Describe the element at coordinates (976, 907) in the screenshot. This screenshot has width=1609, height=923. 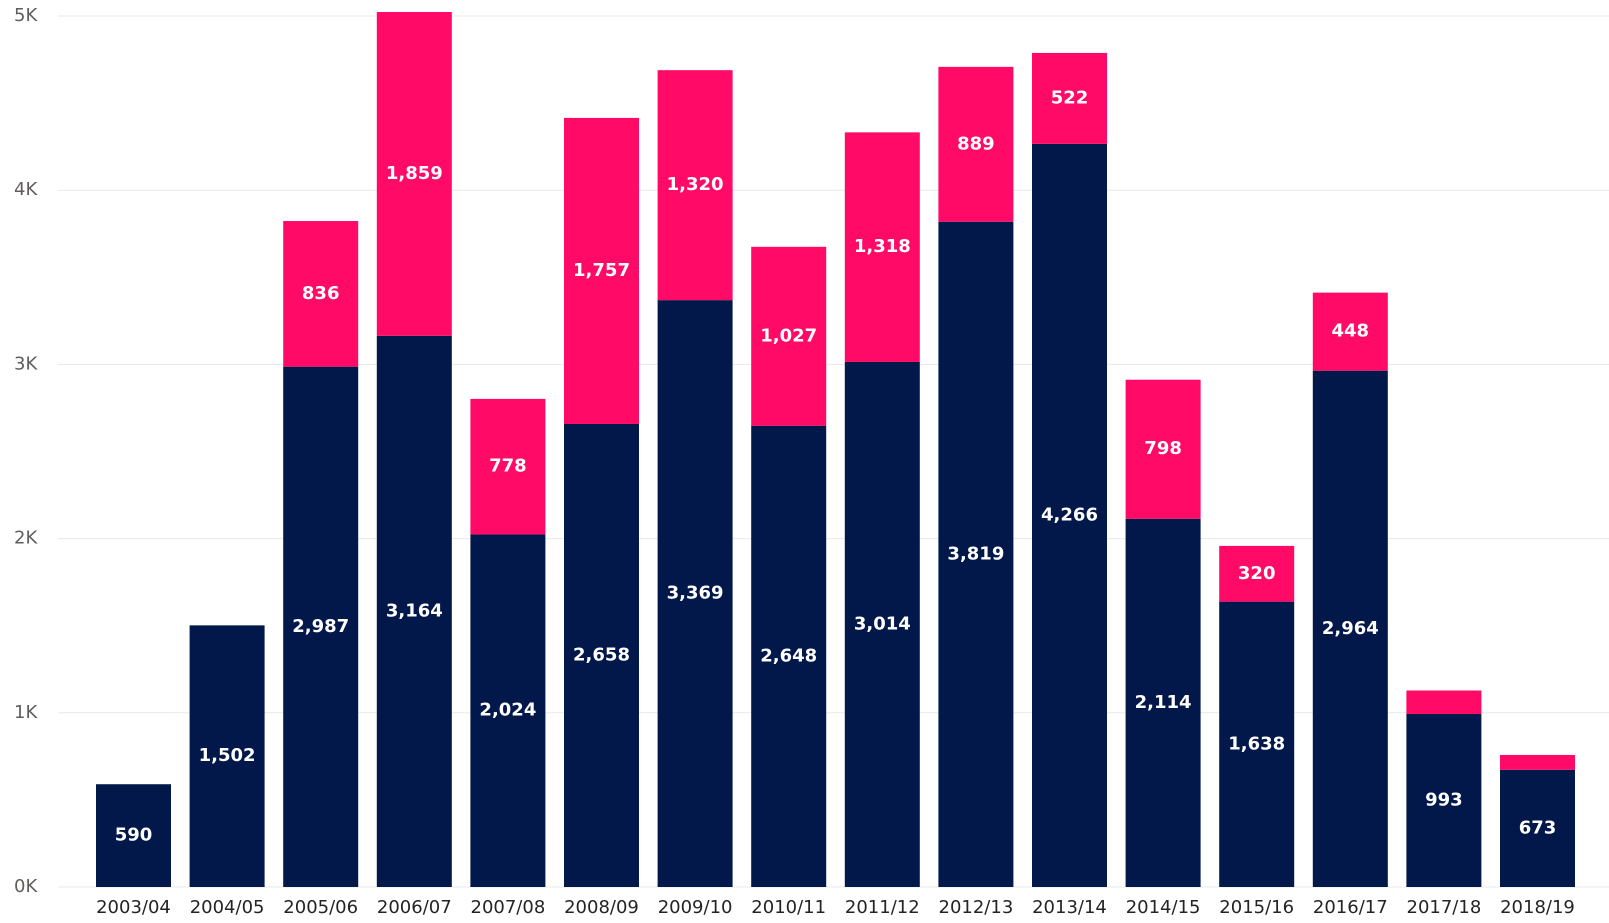
I see `x-tick-label: 2012/13` at that location.